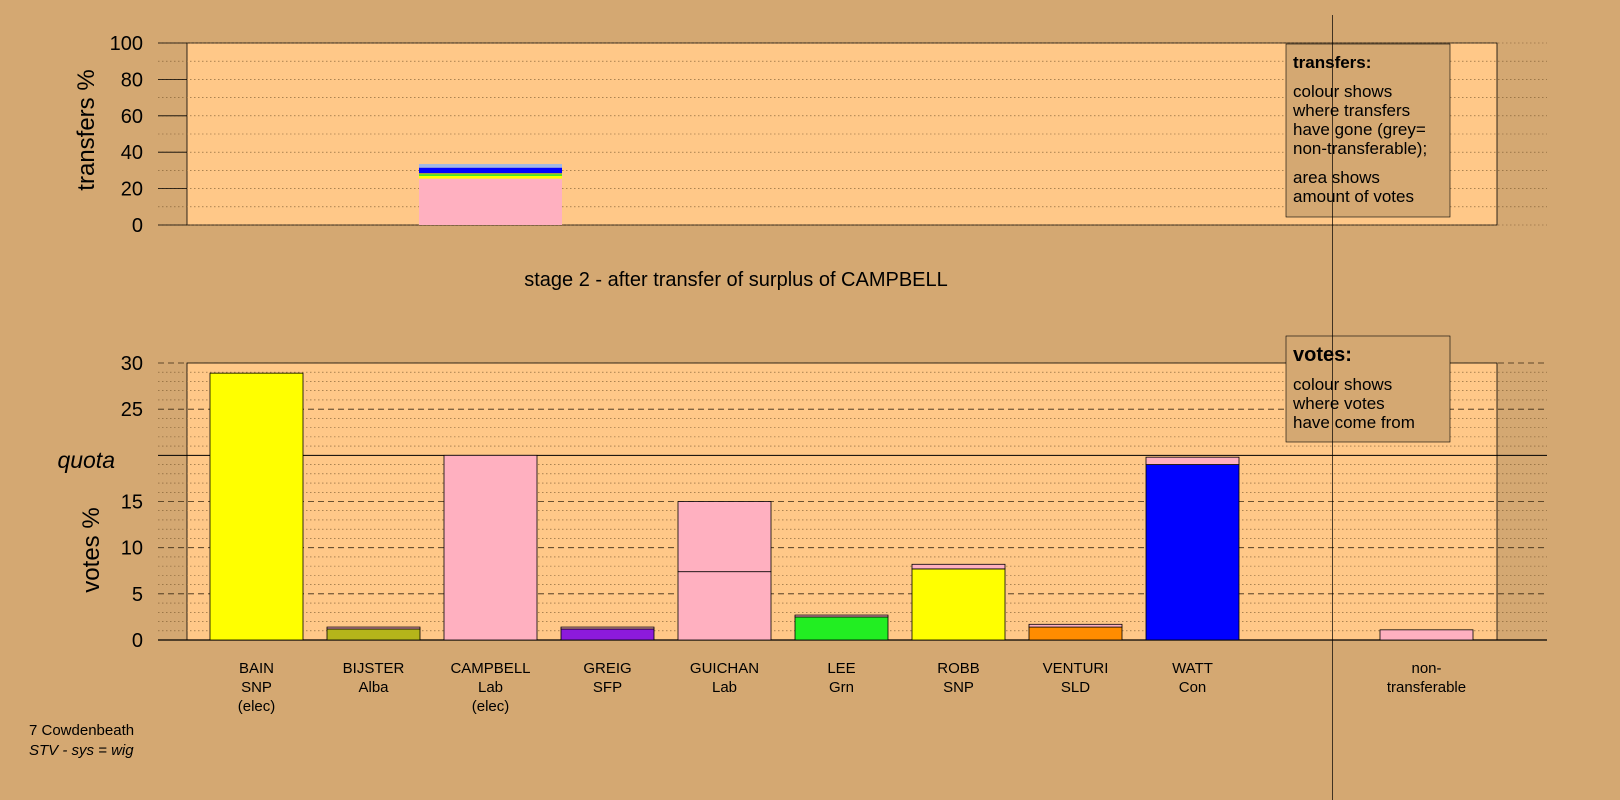 The image size is (1620, 800). I want to click on bar-guichan, so click(724, 571).